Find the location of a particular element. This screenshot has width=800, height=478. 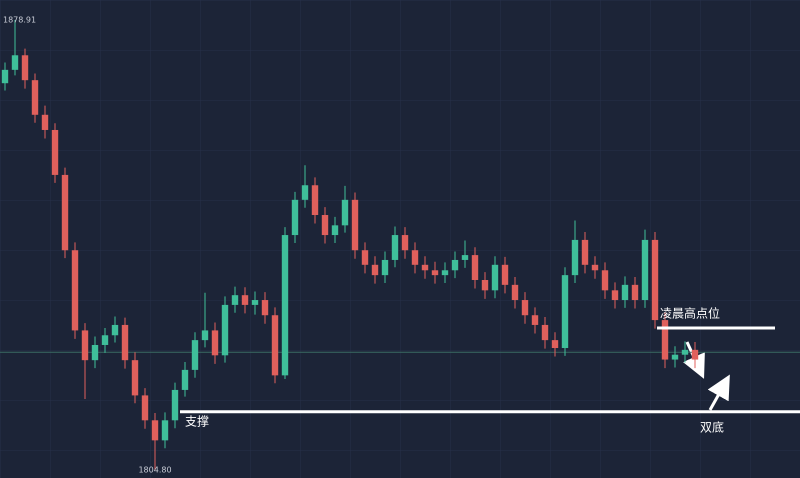

level-label: 凌晨高点位 is located at coordinates (690, 312).